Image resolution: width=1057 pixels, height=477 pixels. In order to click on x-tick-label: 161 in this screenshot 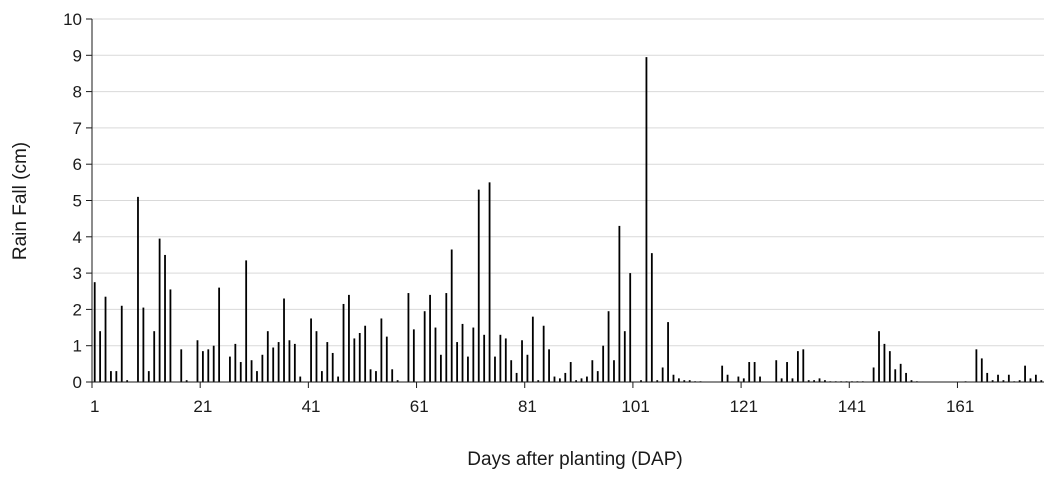, I will do `click(960, 406)`.